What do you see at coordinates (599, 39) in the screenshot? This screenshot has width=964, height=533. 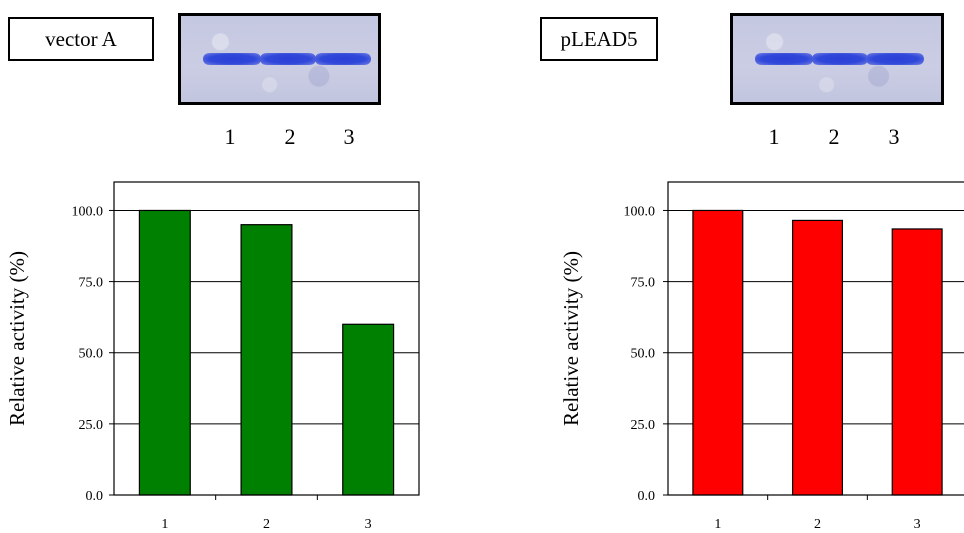 I see `sample-label-box: pLEAD5` at bounding box center [599, 39].